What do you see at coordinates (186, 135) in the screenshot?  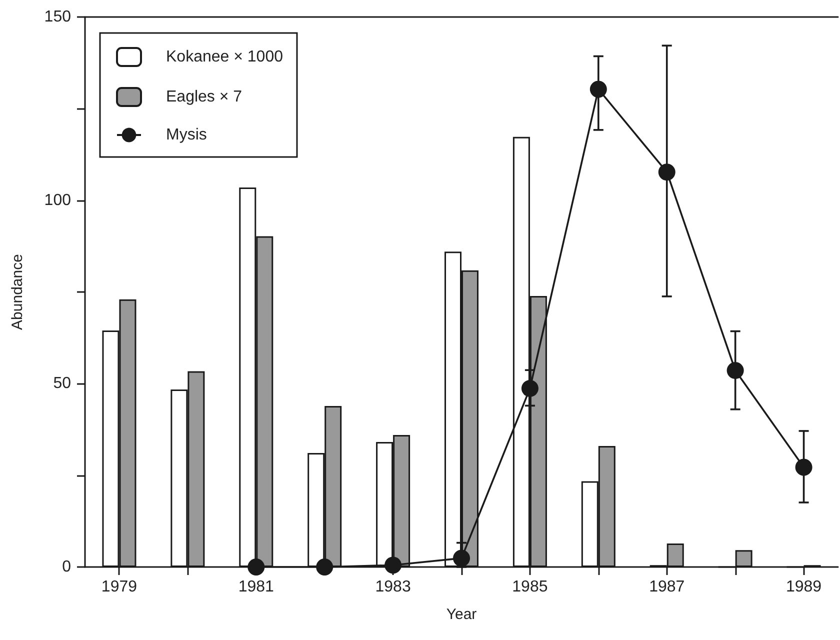 I see `legend-label: Mysis` at bounding box center [186, 135].